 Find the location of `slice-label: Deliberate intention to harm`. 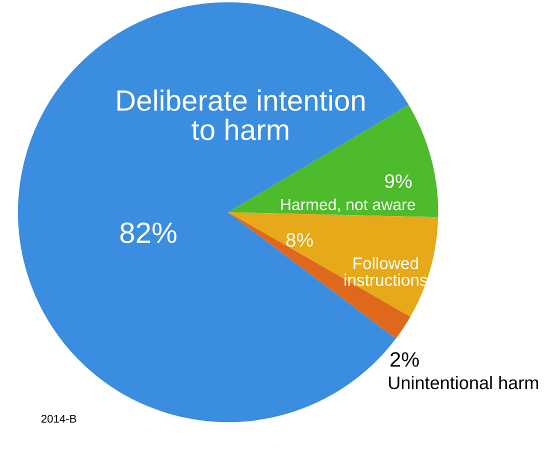

slice-label: Deliberate intention to harm is located at coordinates (240, 114).